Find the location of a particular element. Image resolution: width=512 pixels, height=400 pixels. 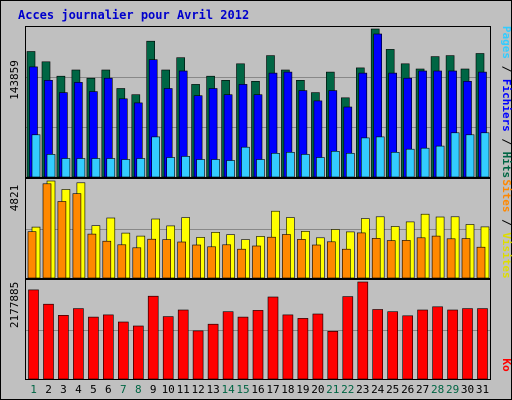

day-label-24: 24 is located at coordinates (378, 389).